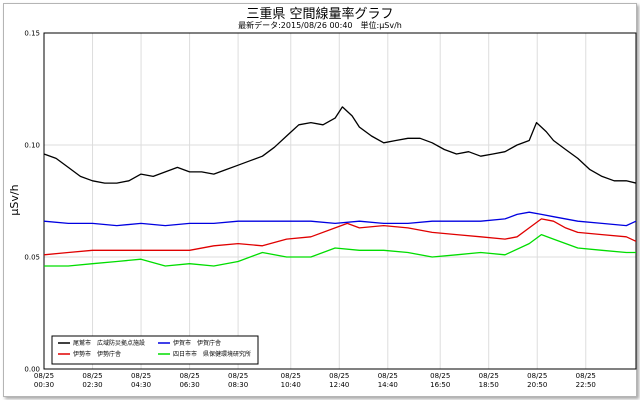 The height and width of the screenshot is (400, 640). I want to click on y-axis-label: μSv/h, so click(14, 199).